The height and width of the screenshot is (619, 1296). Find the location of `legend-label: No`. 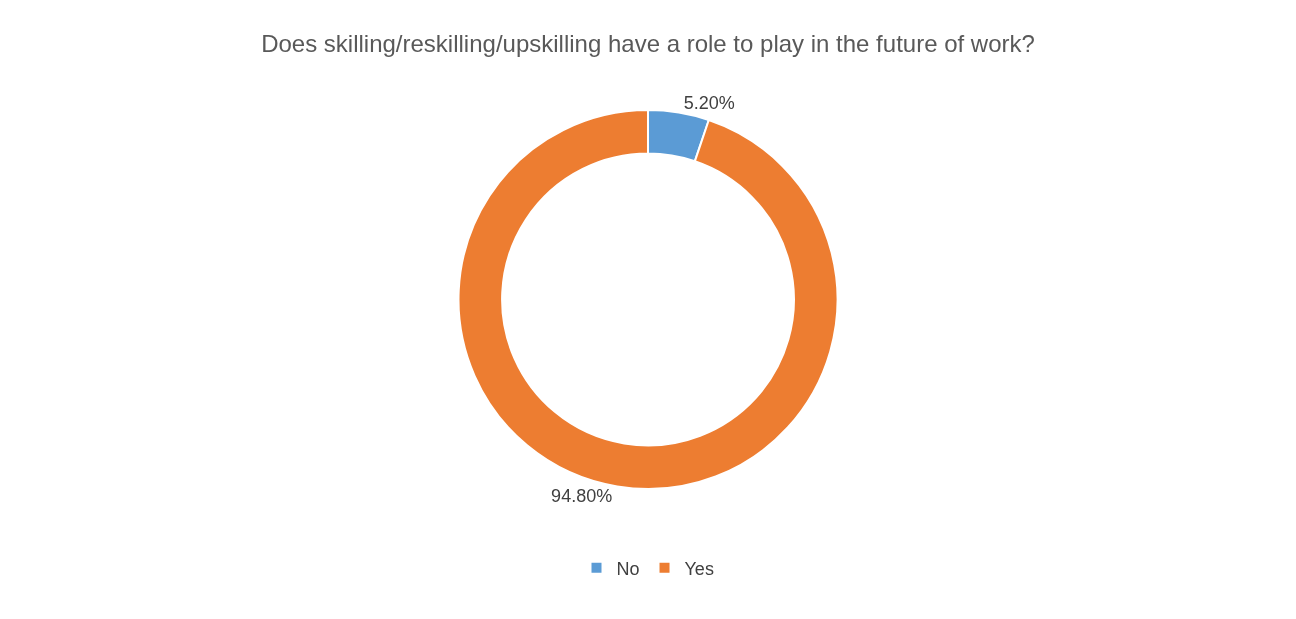

legend-label: No is located at coordinates (628, 568).